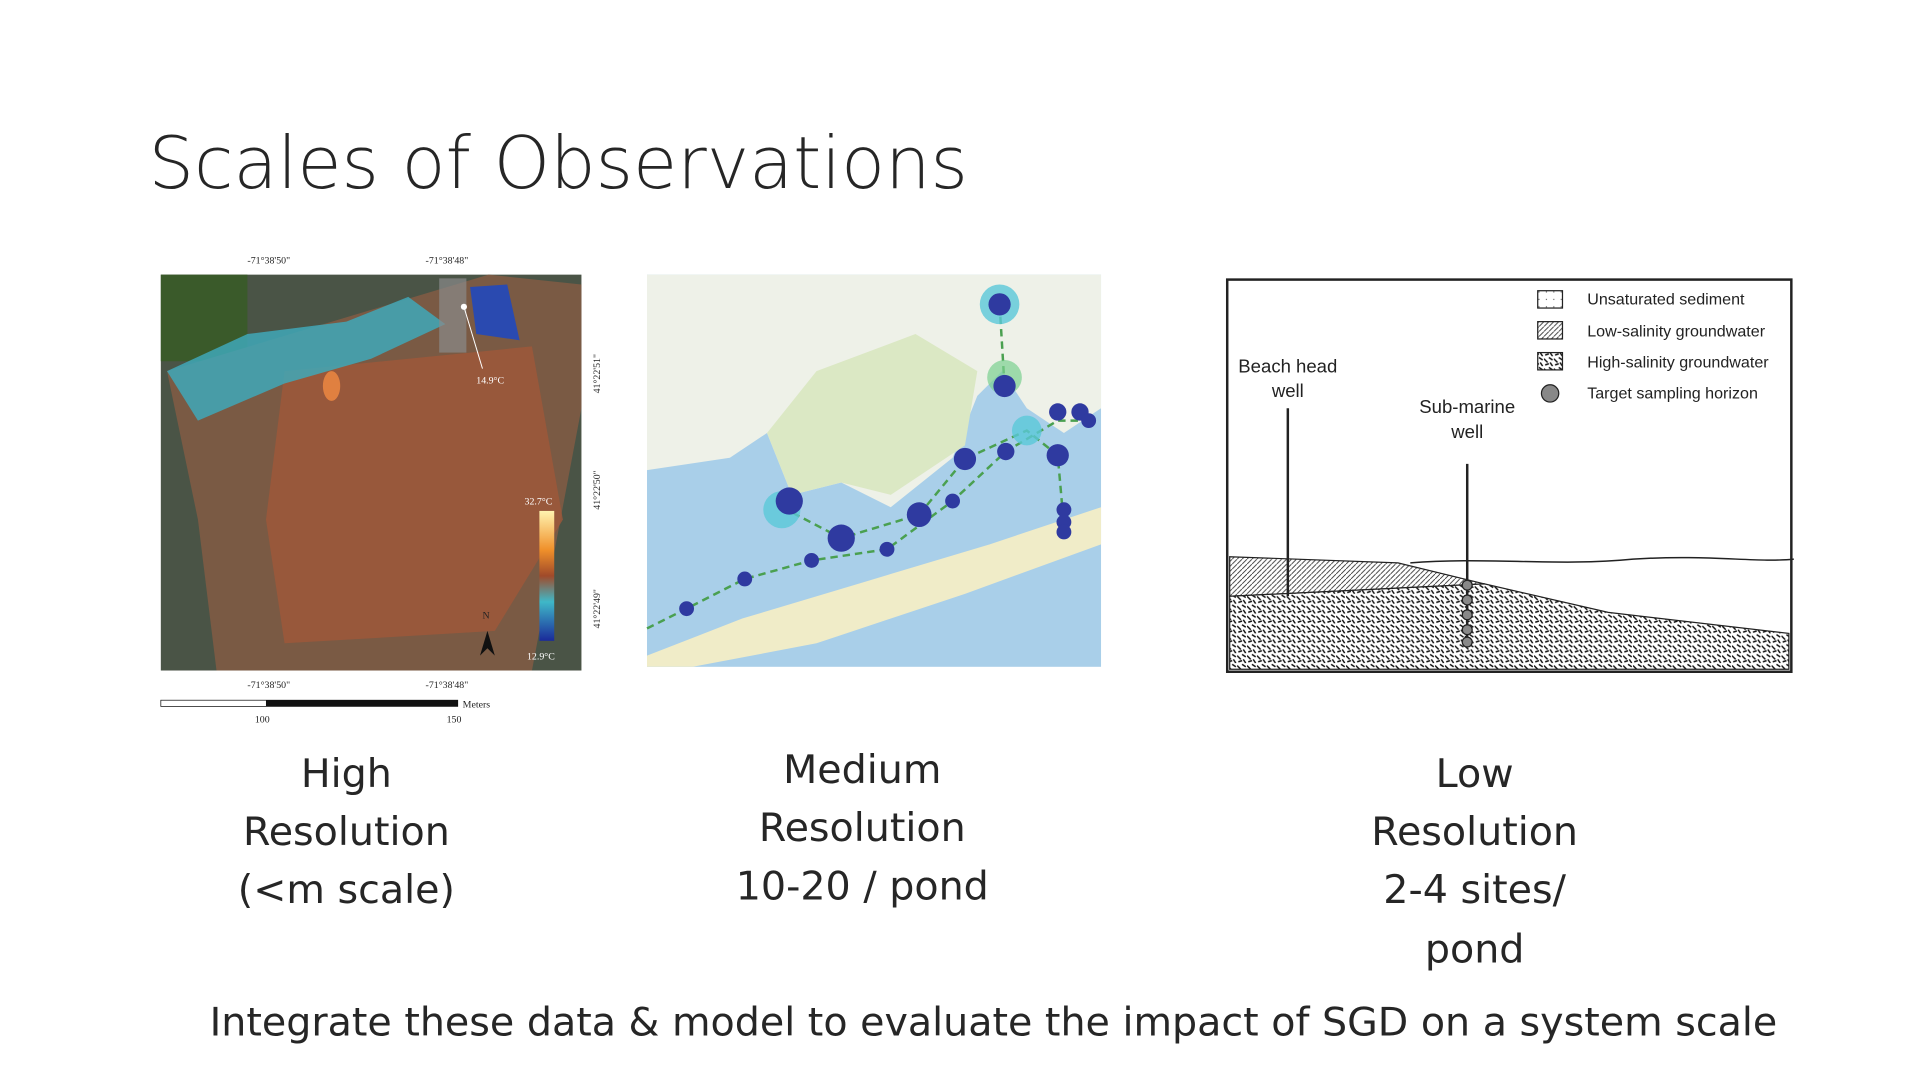 This screenshot has height=1080, width=1920. What do you see at coordinates (597, 489) in the screenshot?
I see `side-label: 41°22'50"` at bounding box center [597, 489].